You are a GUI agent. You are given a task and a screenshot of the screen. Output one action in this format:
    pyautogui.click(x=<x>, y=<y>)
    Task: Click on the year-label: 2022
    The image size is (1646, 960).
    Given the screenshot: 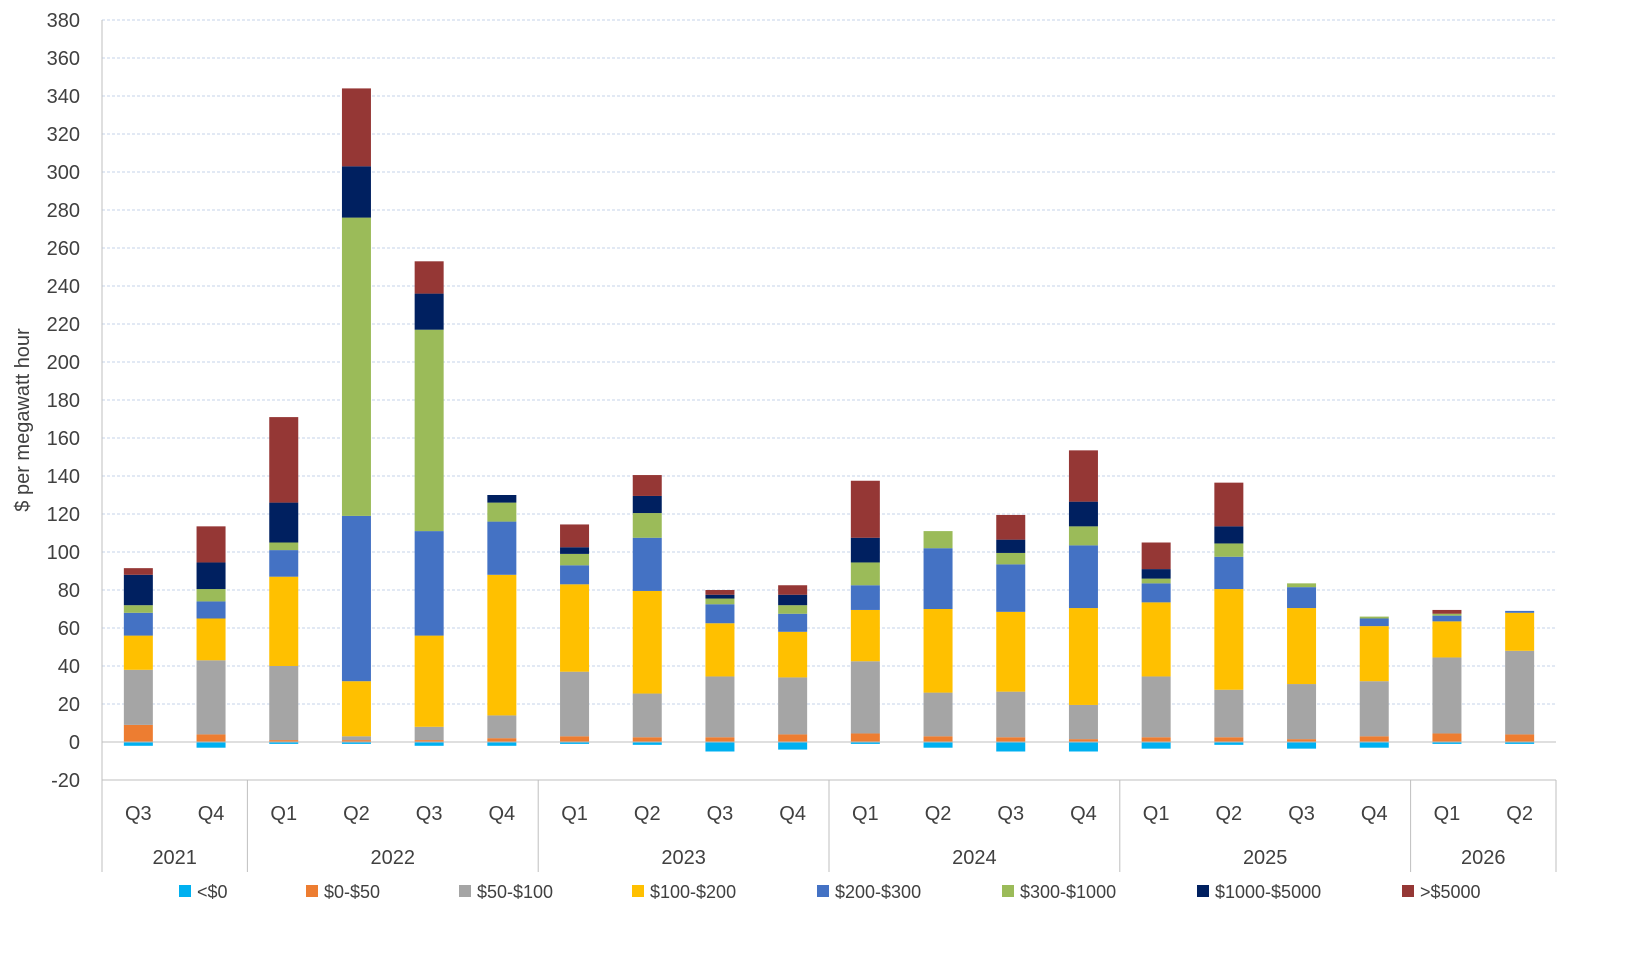 What is the action you would take?
    pyautogui.click(x=393, y=858)
    